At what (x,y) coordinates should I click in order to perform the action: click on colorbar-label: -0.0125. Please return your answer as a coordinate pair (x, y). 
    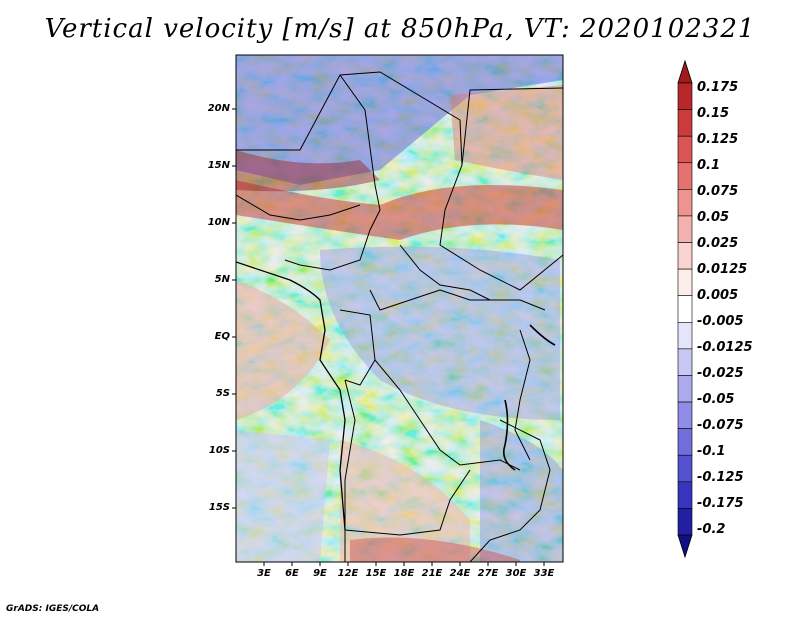
    Looking at the image, I should click on (725, 347).